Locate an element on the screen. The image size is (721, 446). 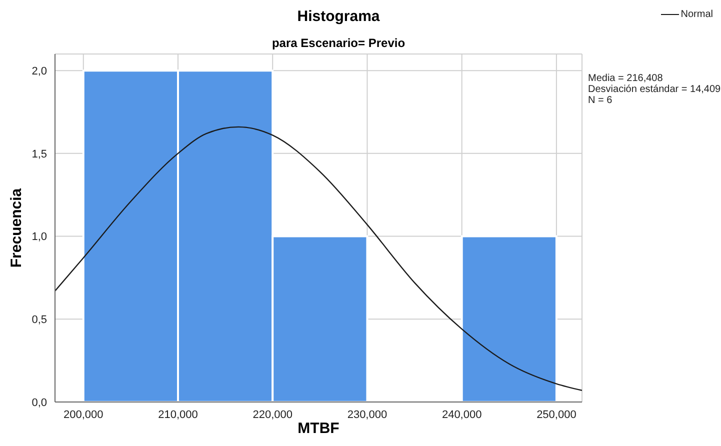
text: Media = 216,408 is located at coordinates (626, 78).